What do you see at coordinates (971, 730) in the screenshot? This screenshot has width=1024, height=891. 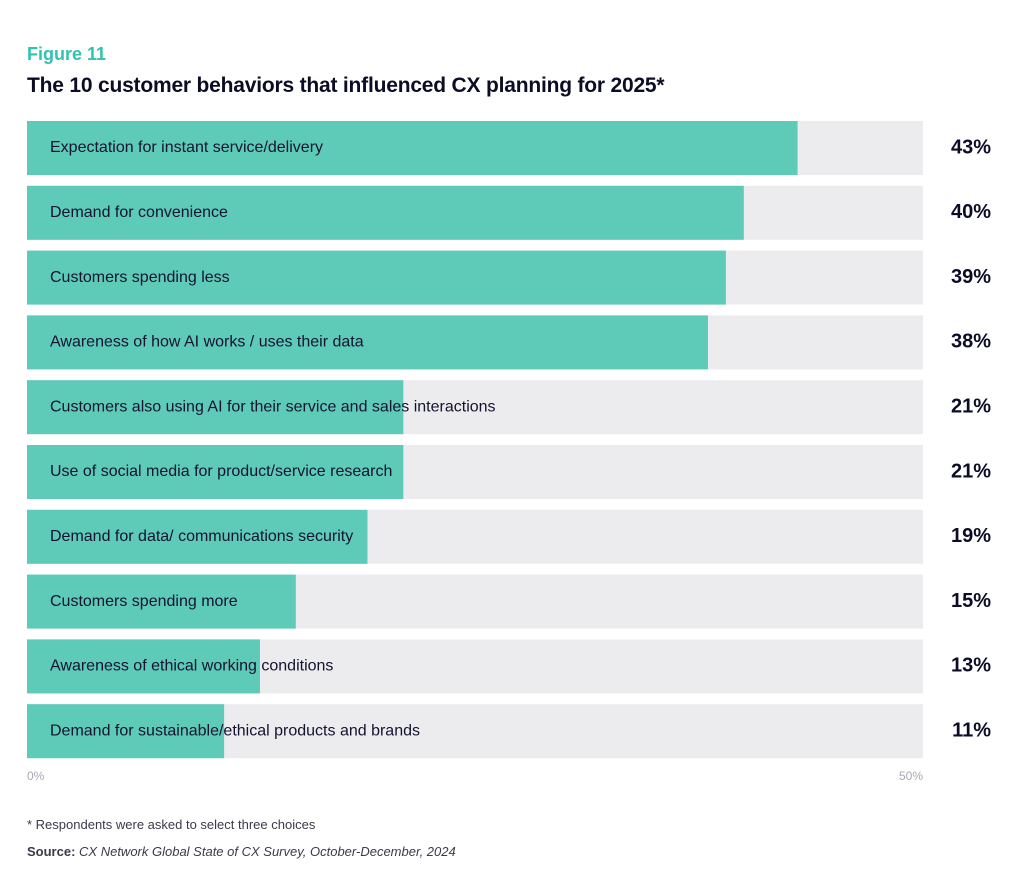 I see `data-label: 11%` at bounding box center [971, 730].